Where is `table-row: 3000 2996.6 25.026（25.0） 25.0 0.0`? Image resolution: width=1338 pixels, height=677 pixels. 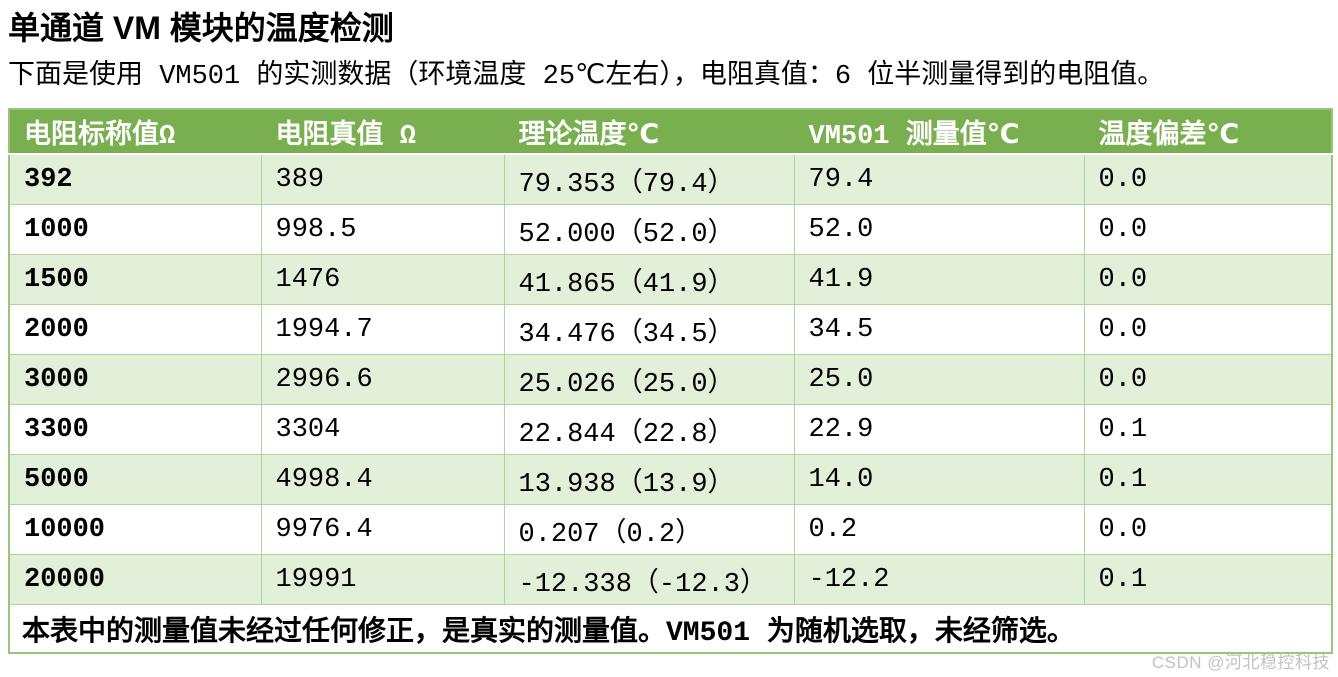 table-row: 3000 2996.6 25.026（25.0） 25.0 0.0 is located at coordinates (670, 379).